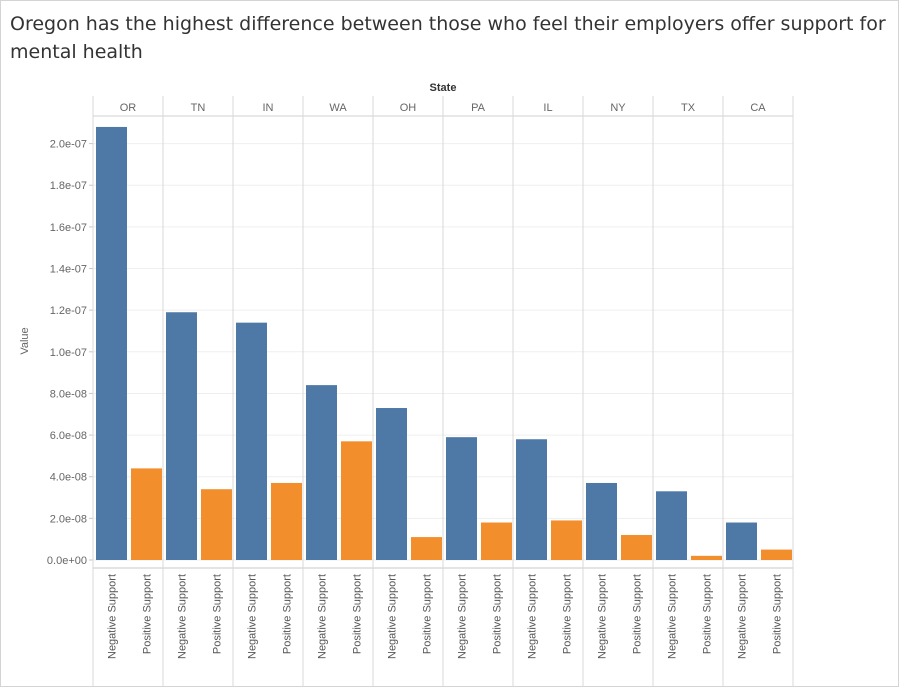 The image size is (899, 687). What do you see at coordinates (408, 108) in the screenshot?
I see `category-header: OH` at bounding box center [408, 108].